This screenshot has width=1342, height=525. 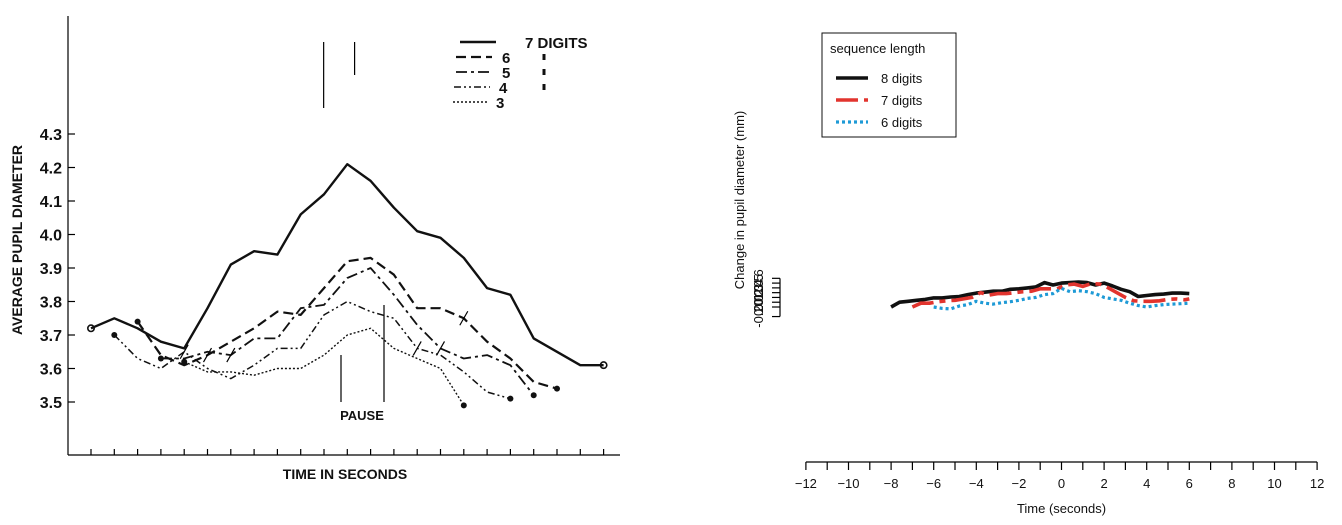 I want to click on legend-label: 4, so click(x=503, y=88).